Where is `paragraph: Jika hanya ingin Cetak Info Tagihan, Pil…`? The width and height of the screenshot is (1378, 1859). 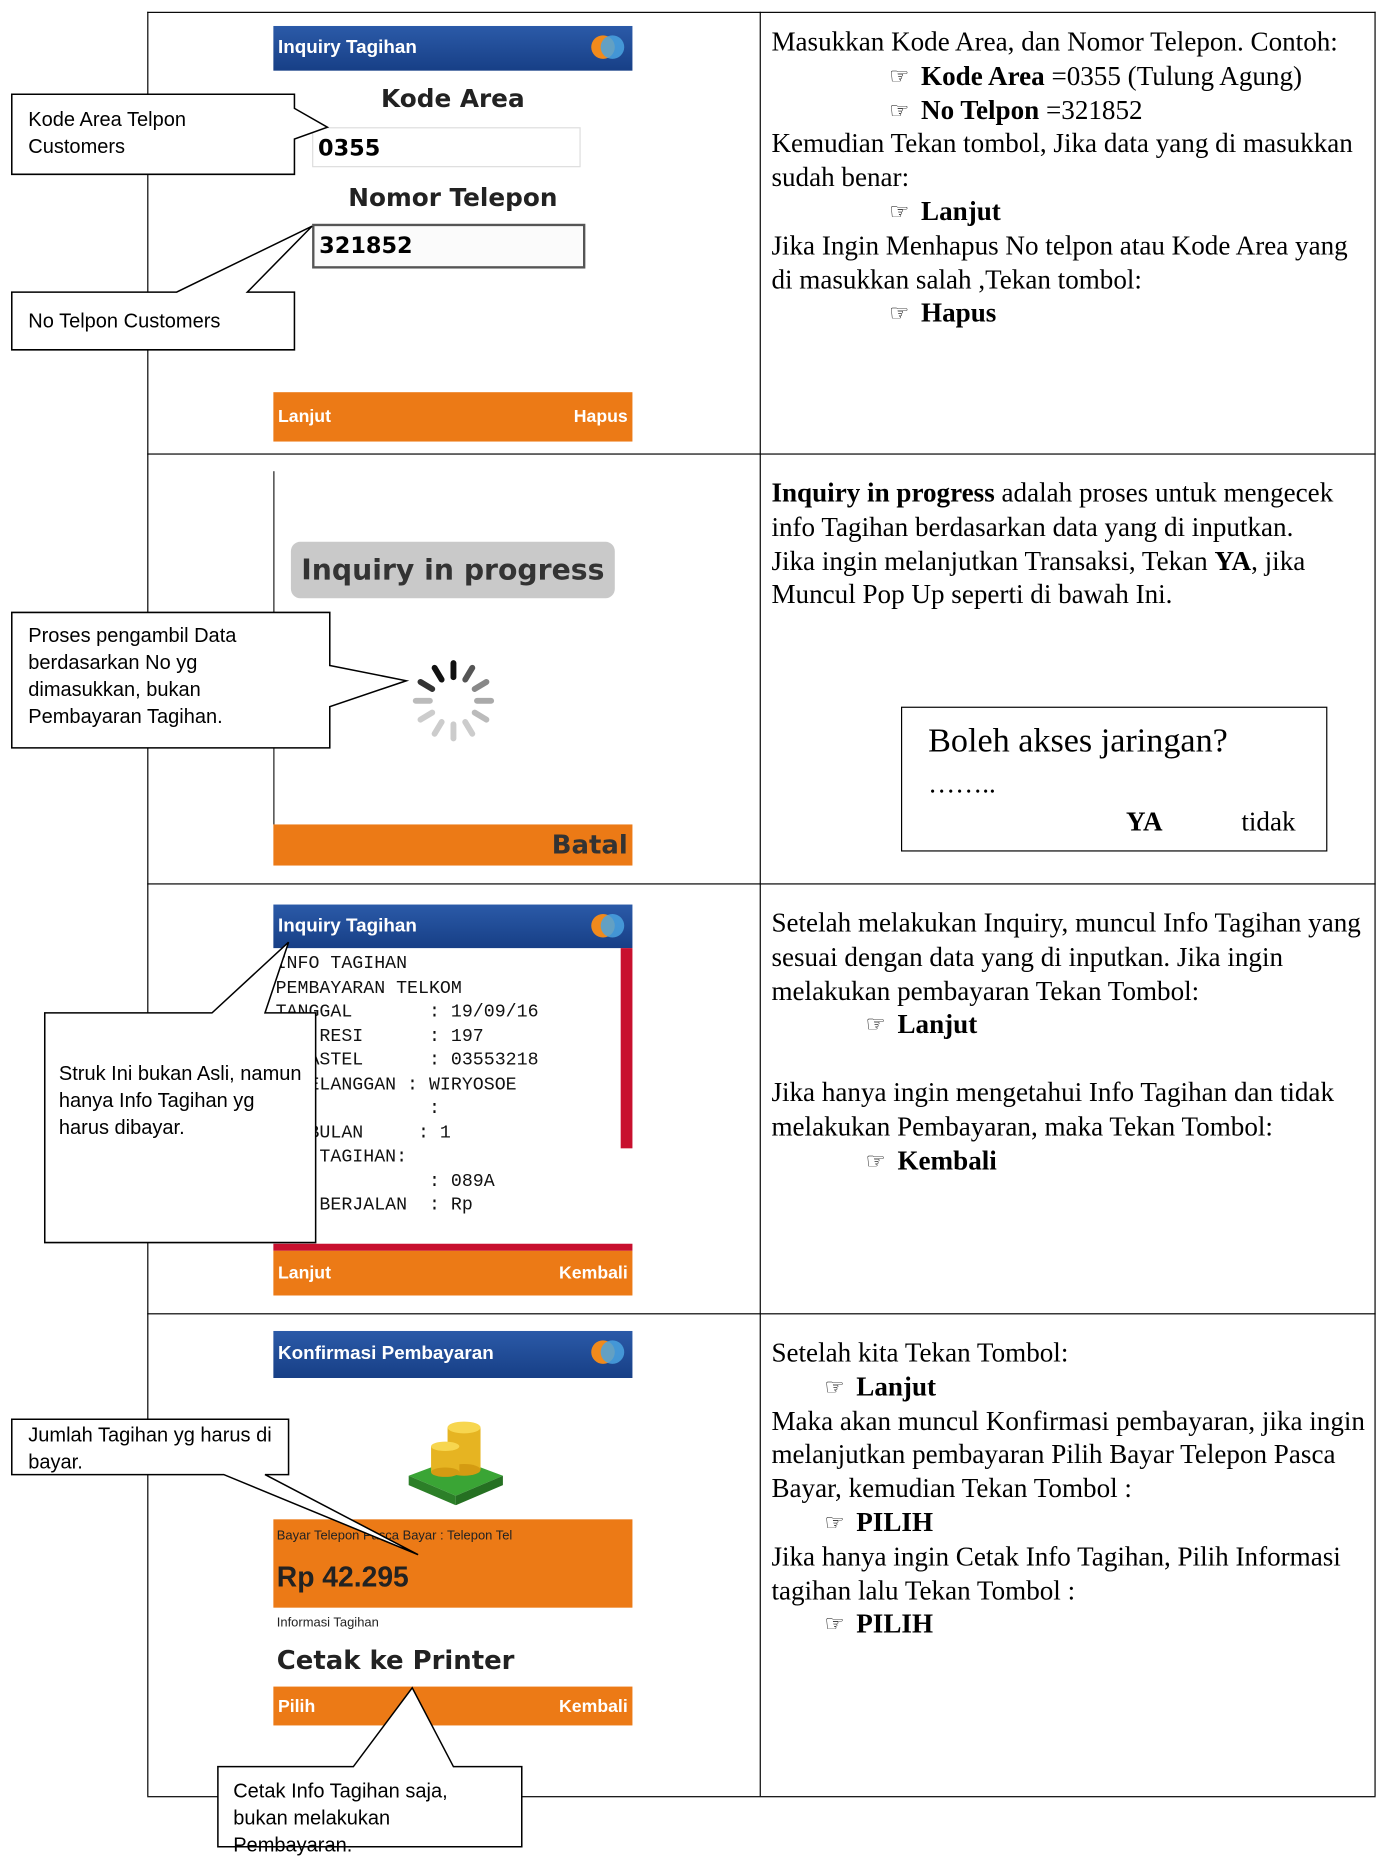
paragraph: Jika hanya ingin Cetak Info Tagihan, Pil… is located at coordinates (1068, 1574).